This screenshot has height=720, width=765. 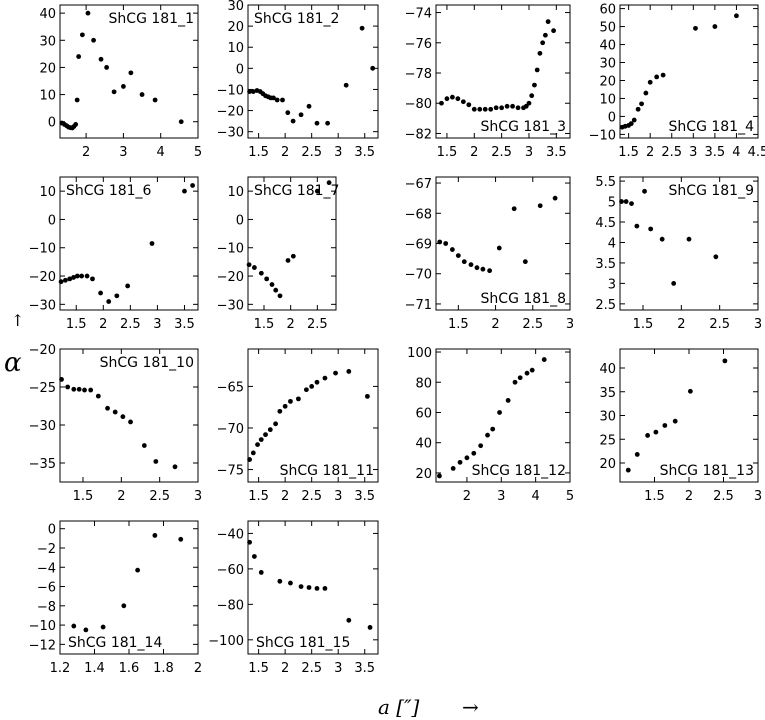 What do you see at coordinates (605, 182) in the screenshot?
I see `y-tick-label: 5.5` at bounding box center [605, 182].